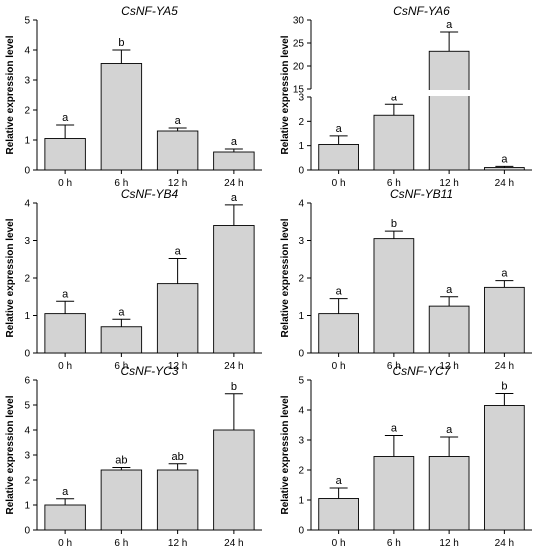  Describe the element at coordinates (421, 11) in the screenshot. I see `chart-title: CsNF-YA6` at that location.